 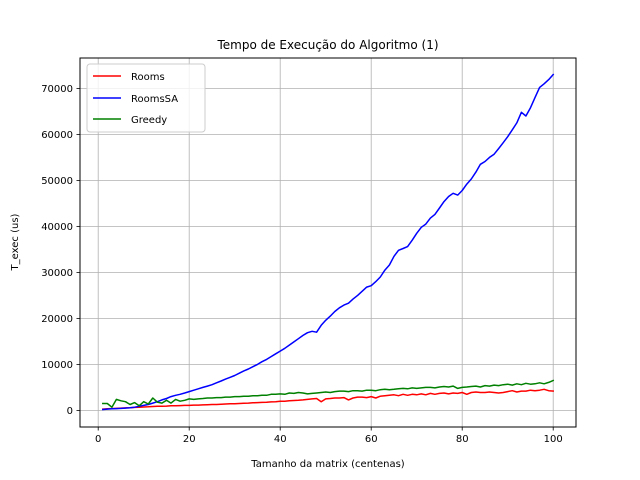 I want to click on x-tick-label: 40, so click(x=280, y=439).